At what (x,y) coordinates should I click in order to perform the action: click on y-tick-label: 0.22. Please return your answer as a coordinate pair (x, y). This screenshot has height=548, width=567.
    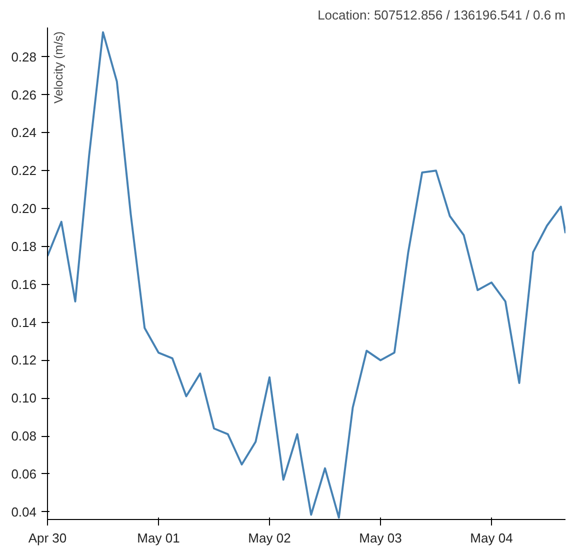
    Looking at the image, I should click on (24, 170).